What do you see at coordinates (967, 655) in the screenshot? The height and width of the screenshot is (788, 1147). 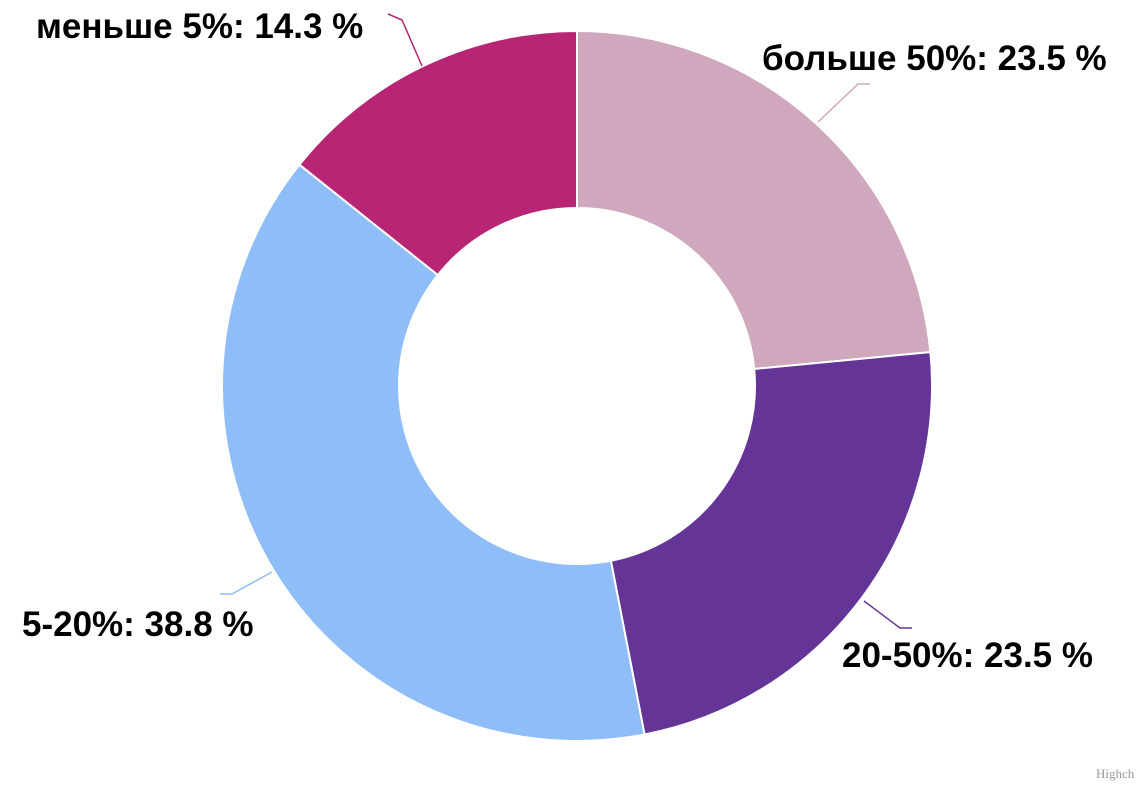 I see `slice-label-2: 20-50%: 23.5 %` at bounding box center [967, 655].